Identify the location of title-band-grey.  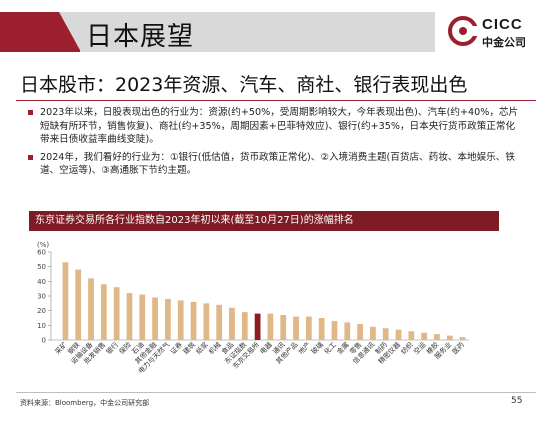
(257, 32).